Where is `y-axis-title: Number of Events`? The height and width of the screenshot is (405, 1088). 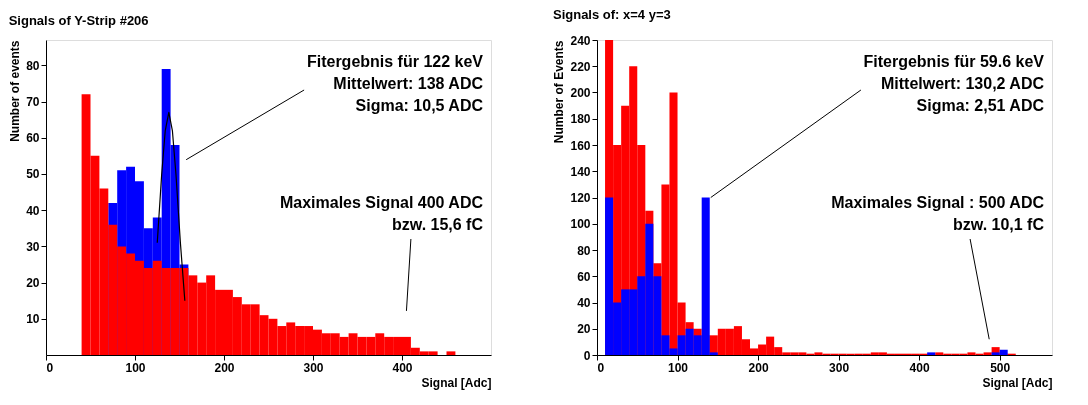 y-axis-title: Number of Events is located at coordinates (559, 92).